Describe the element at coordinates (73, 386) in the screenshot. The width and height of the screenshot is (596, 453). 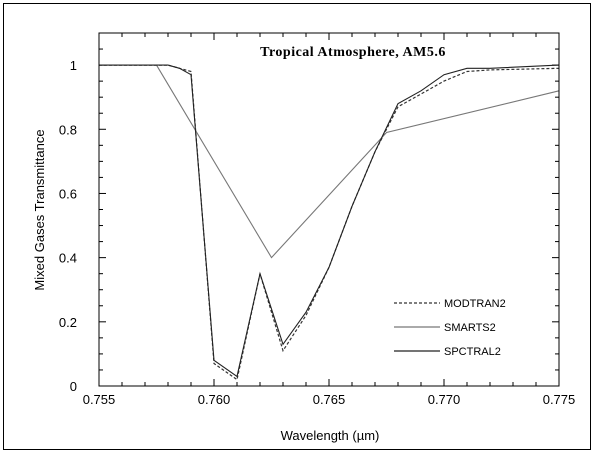
I see `y-tick-label: 0` at that location.